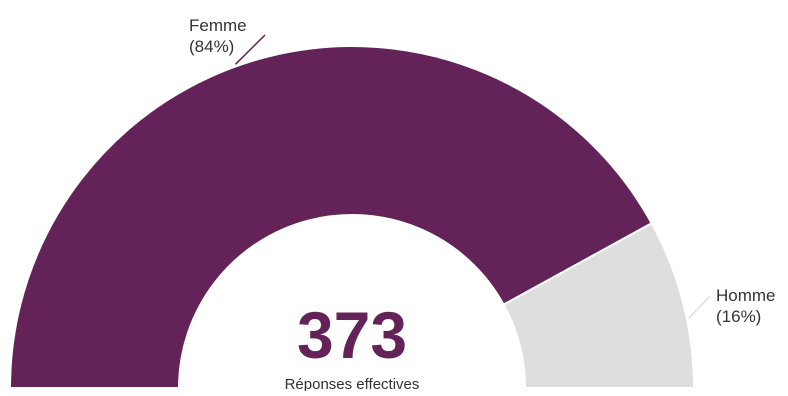 The width and height of the screenshot is (788, 396). I want to click on slice-value-homme: (16%), so click(738, 316).